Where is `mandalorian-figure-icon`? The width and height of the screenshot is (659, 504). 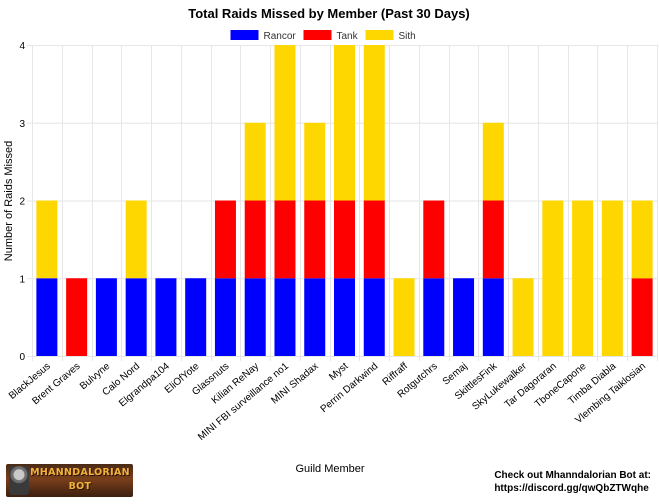 mandalorian-figure-icon is located at coordinates (19, 480).